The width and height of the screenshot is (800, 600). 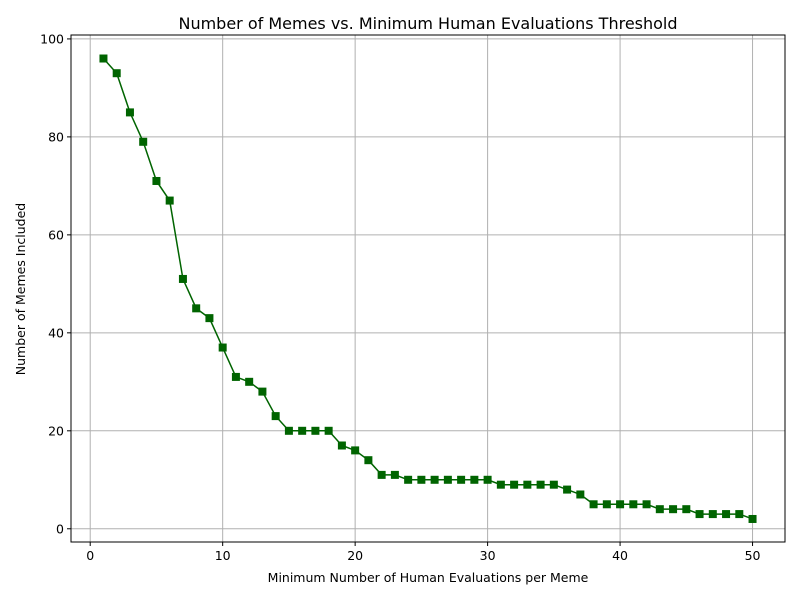 I want to click on y-tick-label: 100, so click(x=52, y=38).